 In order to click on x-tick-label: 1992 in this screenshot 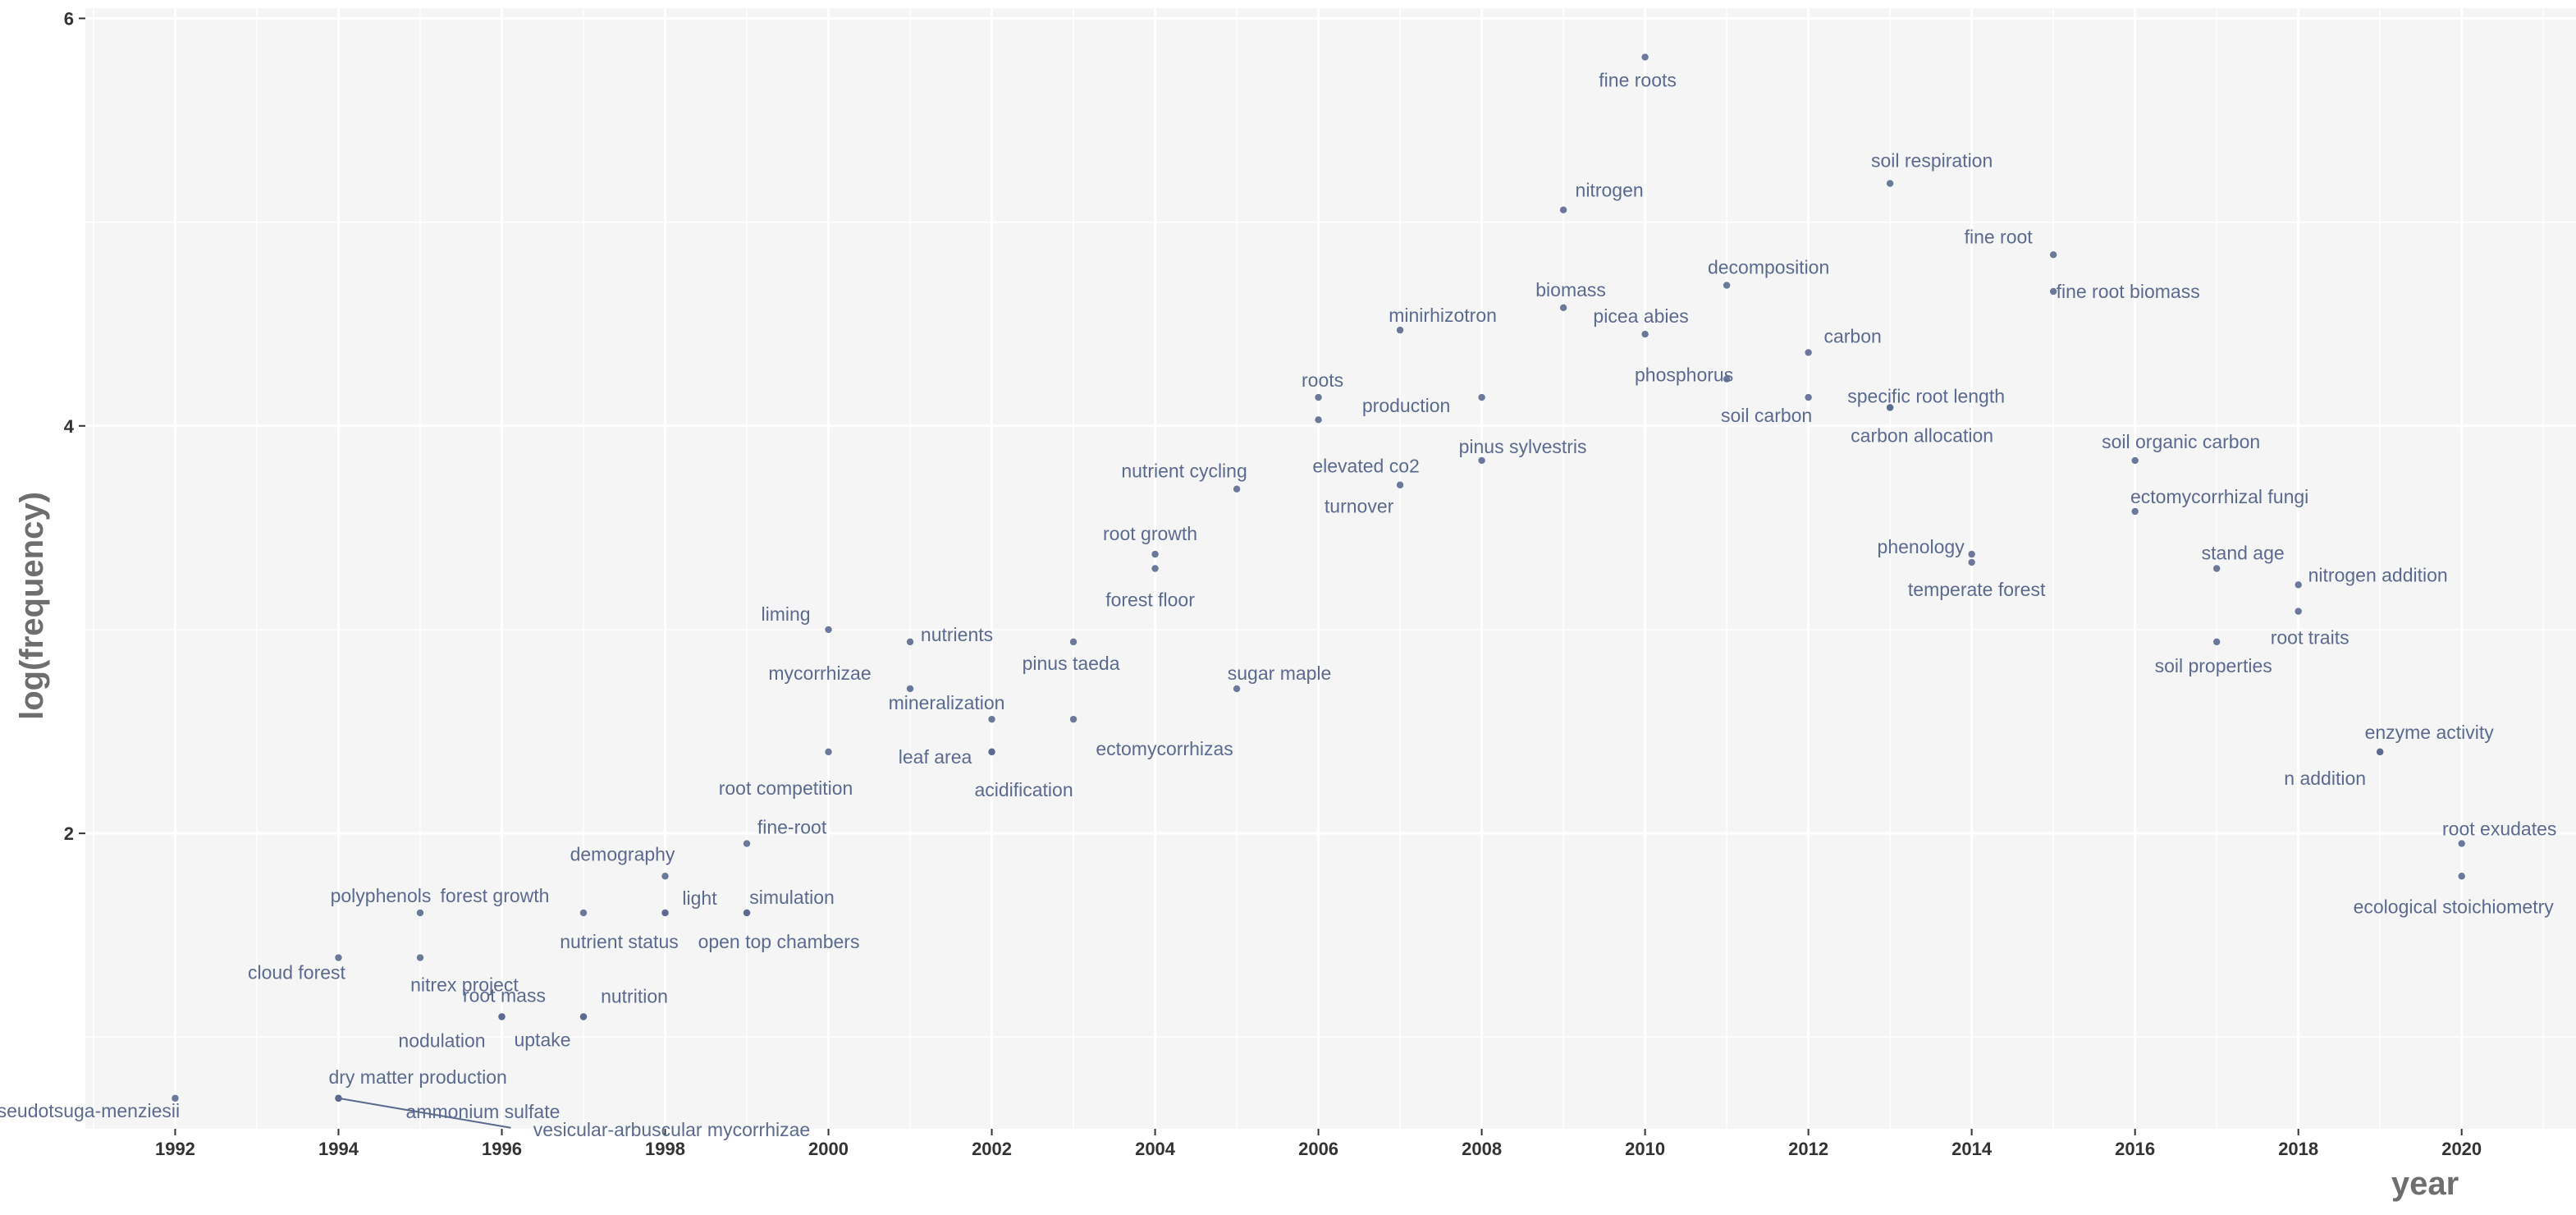, I will do `click(175, 1149)`.